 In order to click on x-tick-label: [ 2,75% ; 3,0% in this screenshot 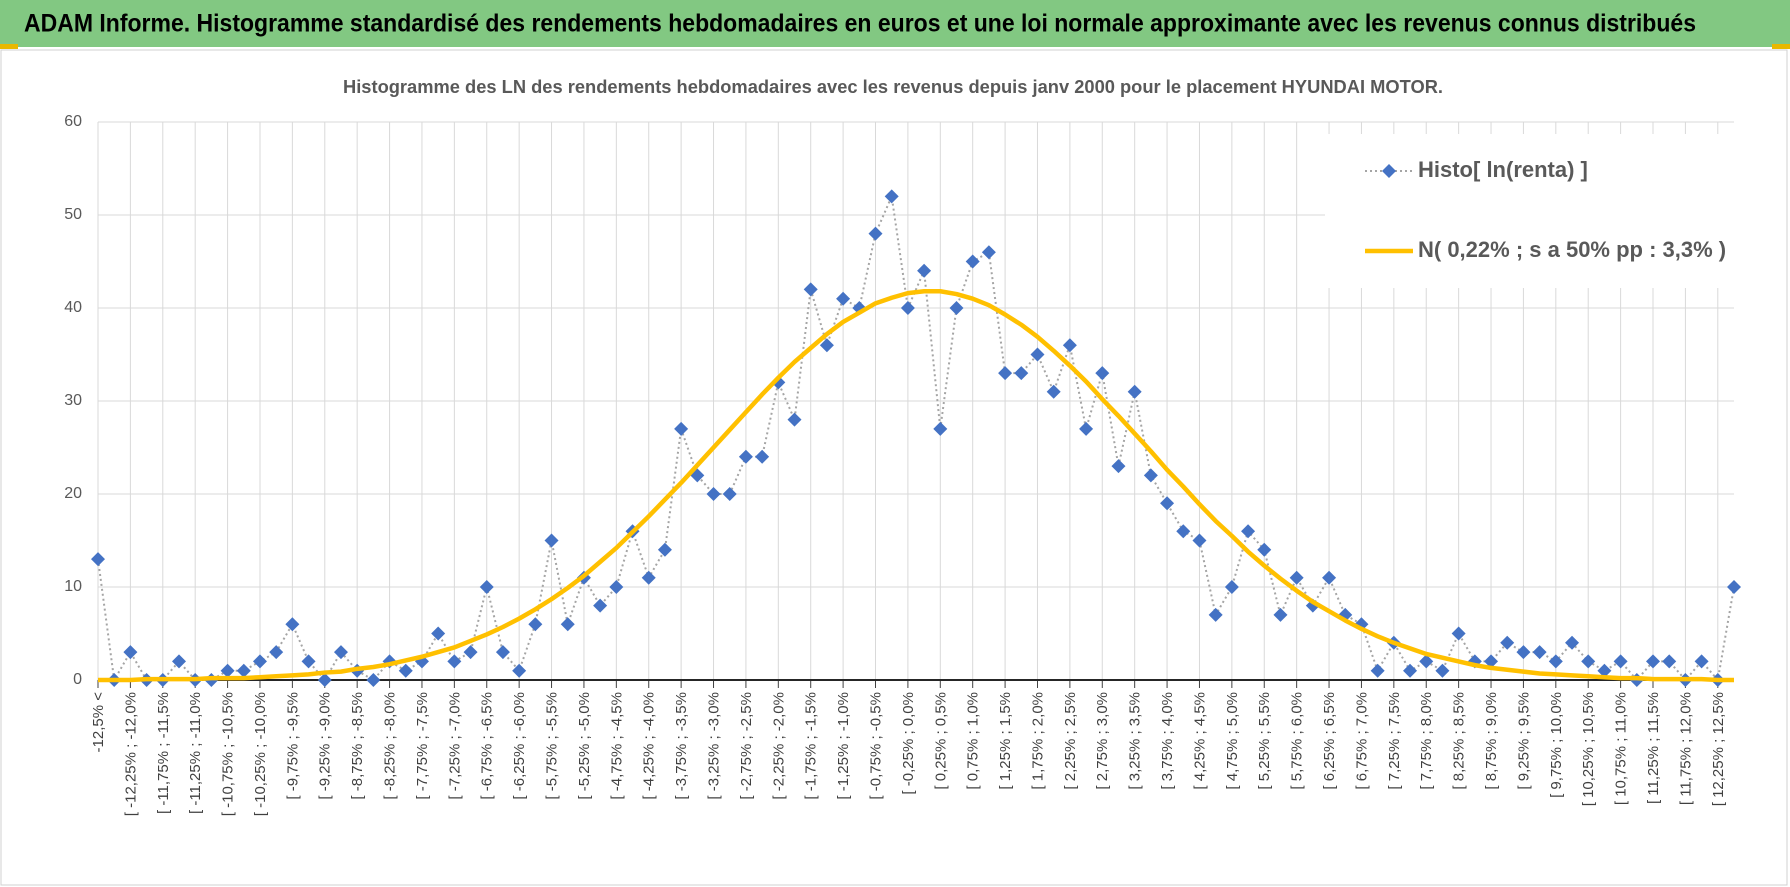, I will do `click(1102, 741)`.